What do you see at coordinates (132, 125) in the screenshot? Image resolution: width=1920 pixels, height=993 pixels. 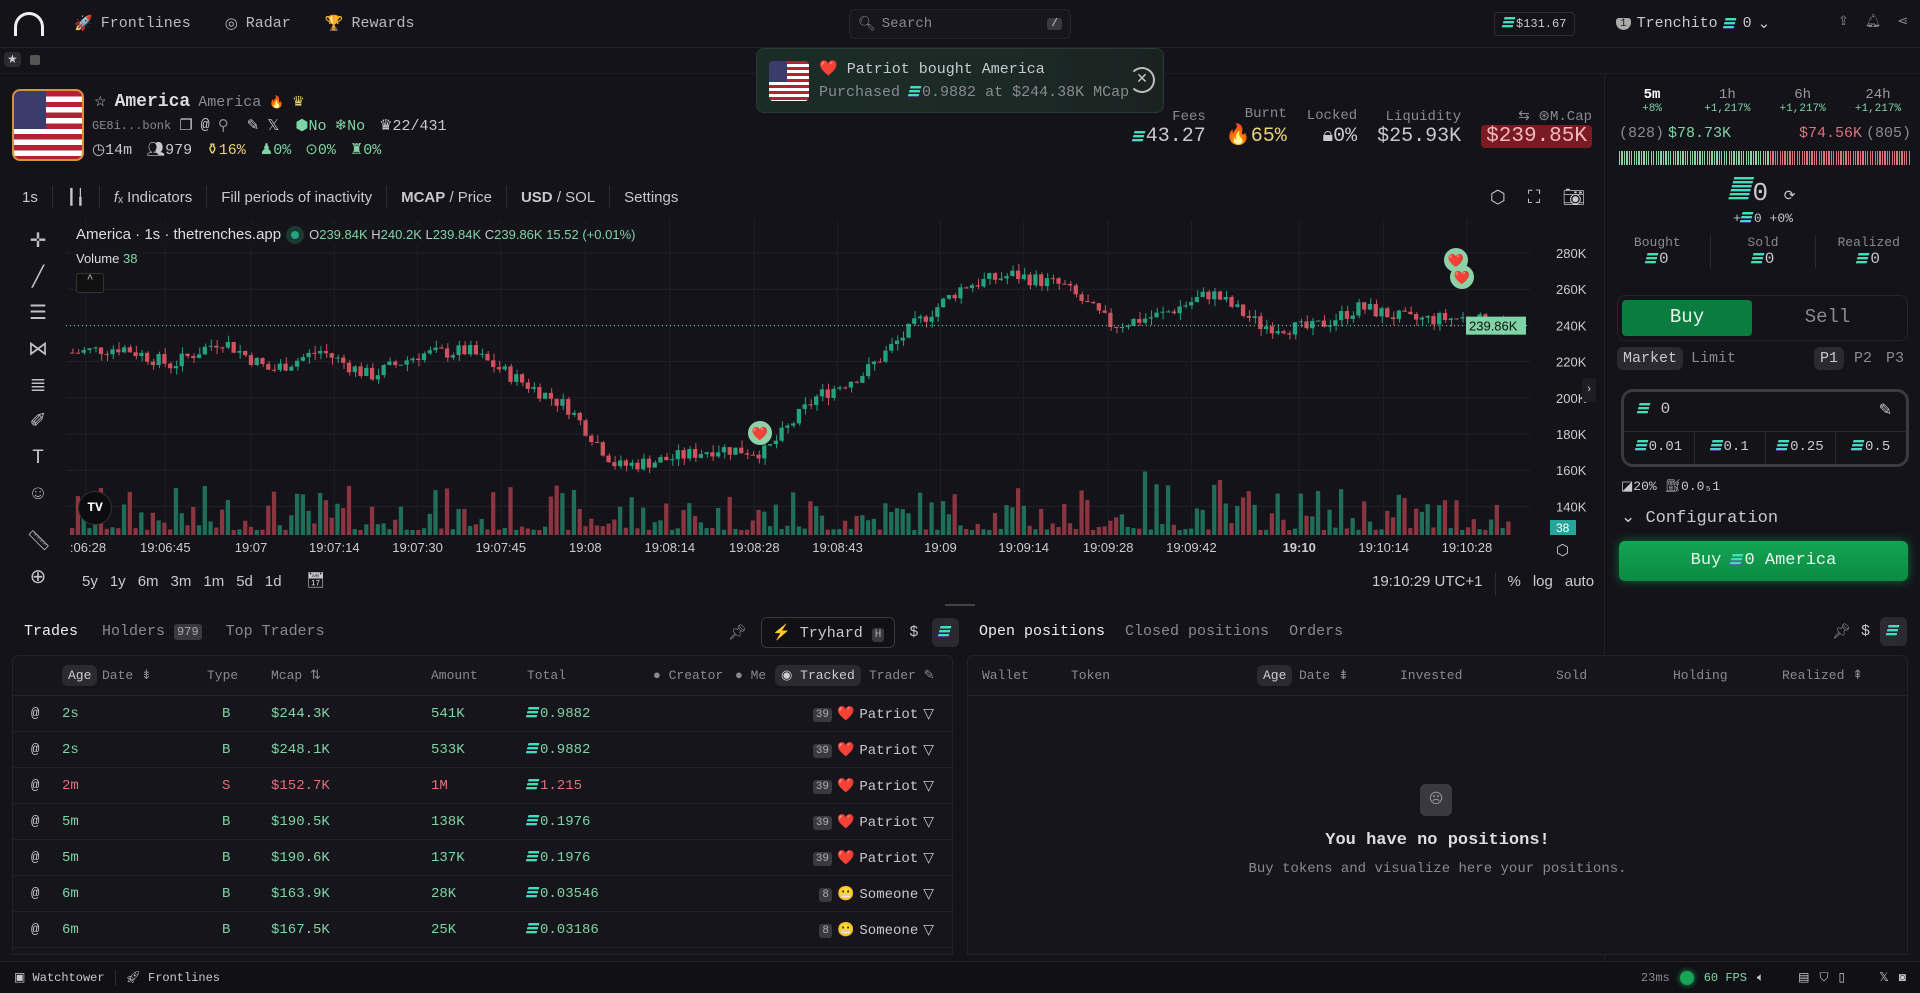 I see `token-address: GE8i...bonk` at bounding box center [132, 125].